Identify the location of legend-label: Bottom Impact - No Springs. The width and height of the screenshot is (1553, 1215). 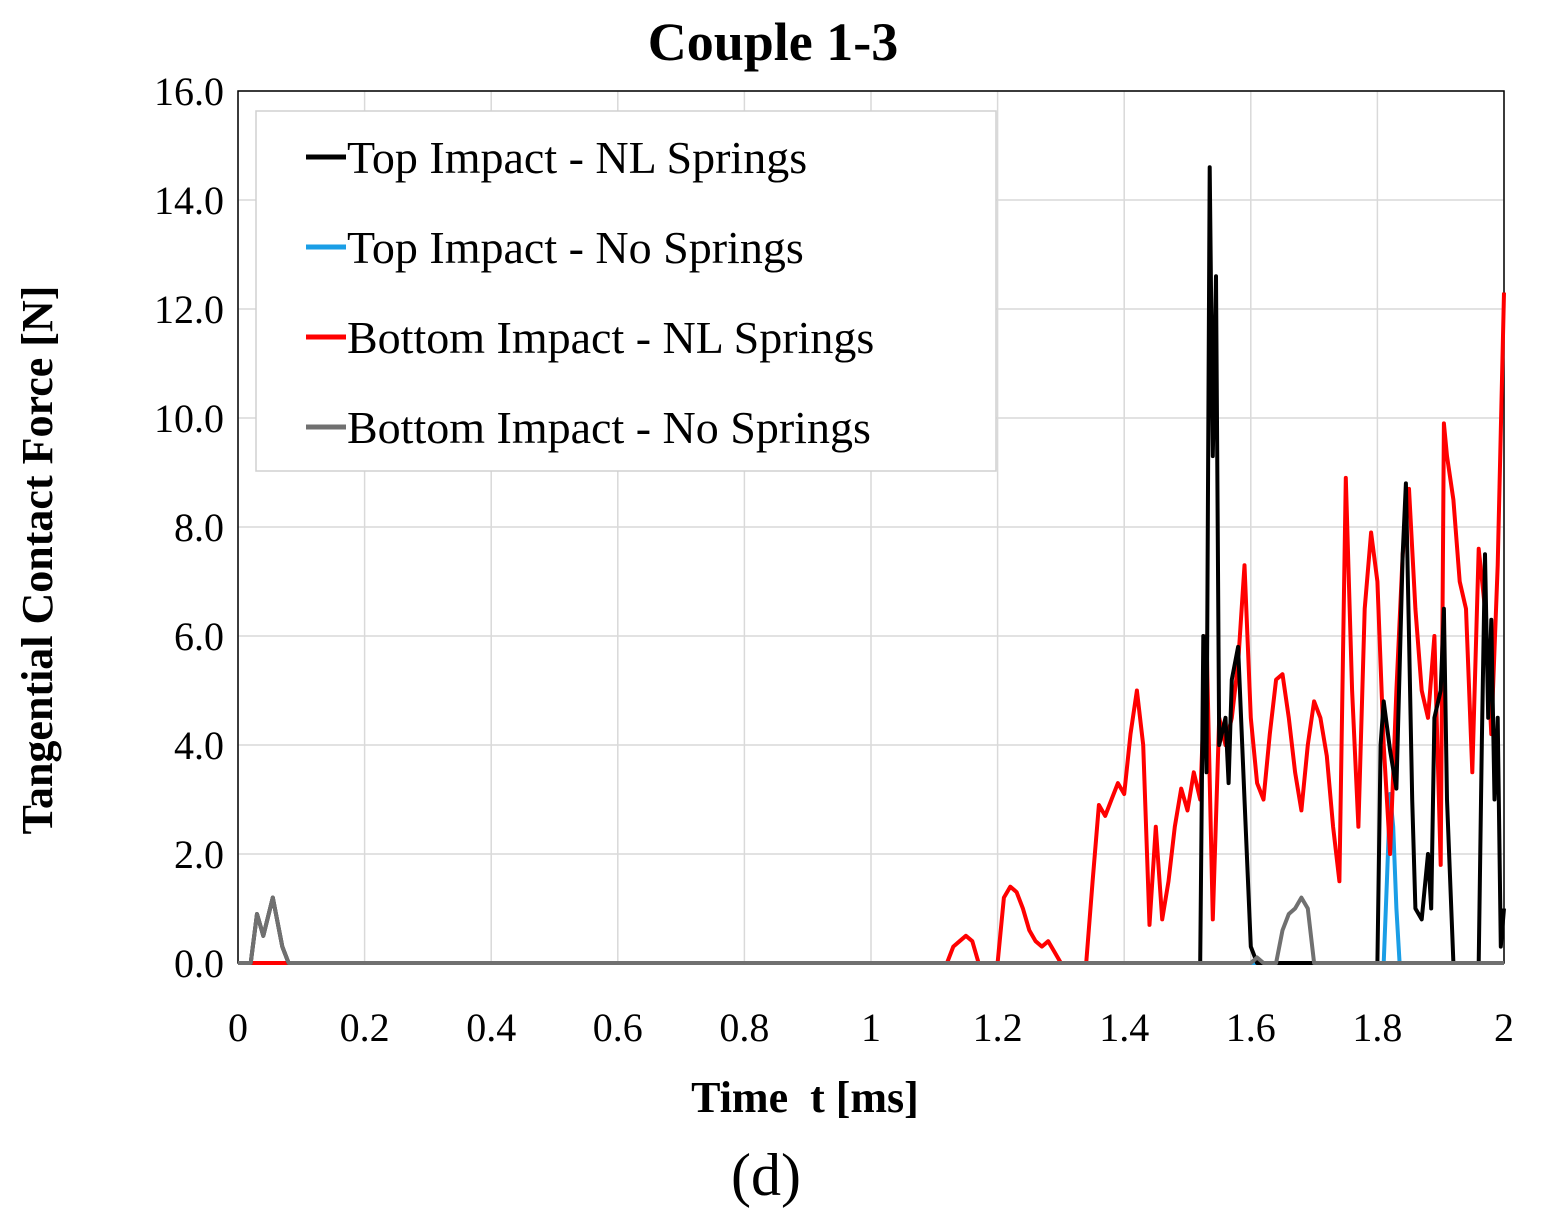
(609, 427).